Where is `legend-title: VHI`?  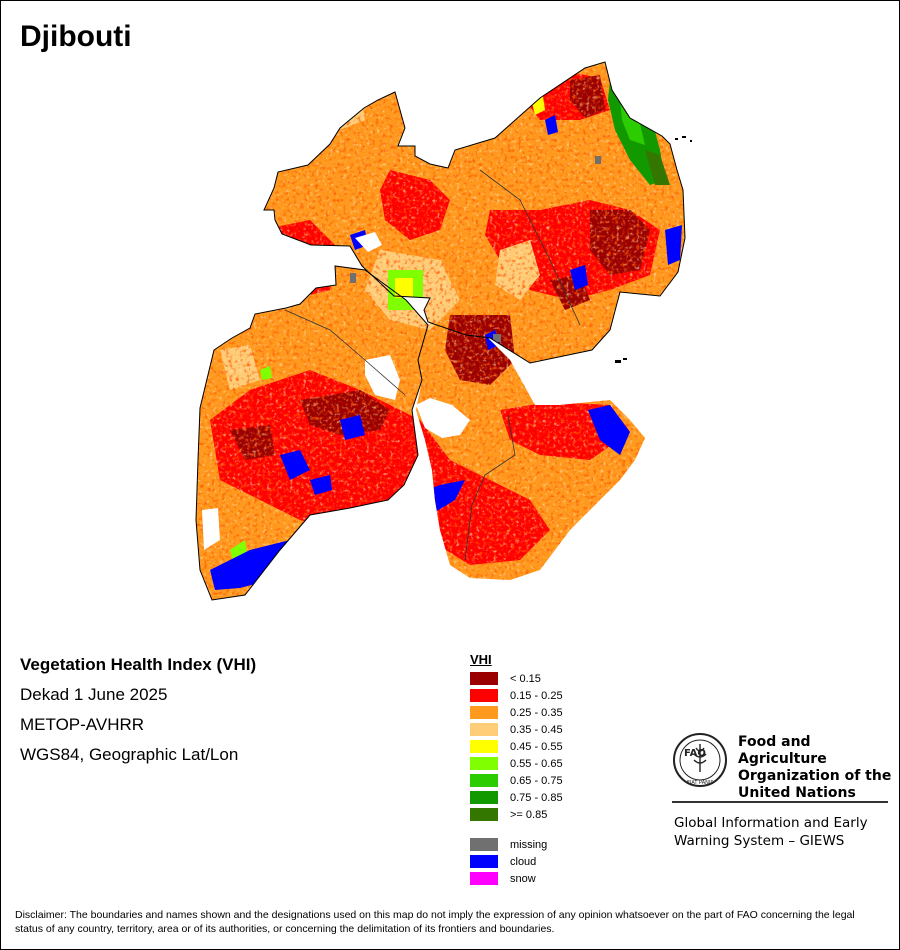 legend-title: VHI is located at coordinates (481, 659).